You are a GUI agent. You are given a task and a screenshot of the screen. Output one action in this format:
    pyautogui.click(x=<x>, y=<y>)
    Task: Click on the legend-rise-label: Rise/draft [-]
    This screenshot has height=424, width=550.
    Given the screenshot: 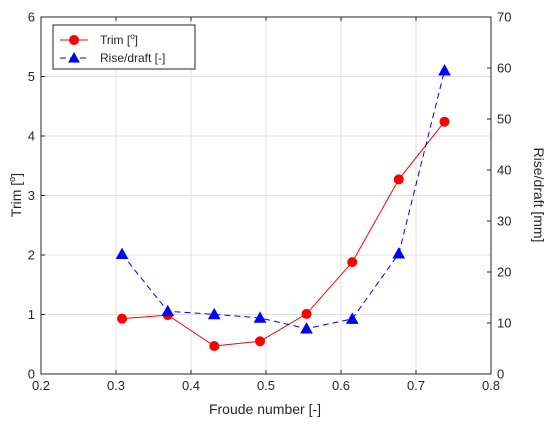 What is the action you would take?
    pyautogui.click(x=132, y=58)
    